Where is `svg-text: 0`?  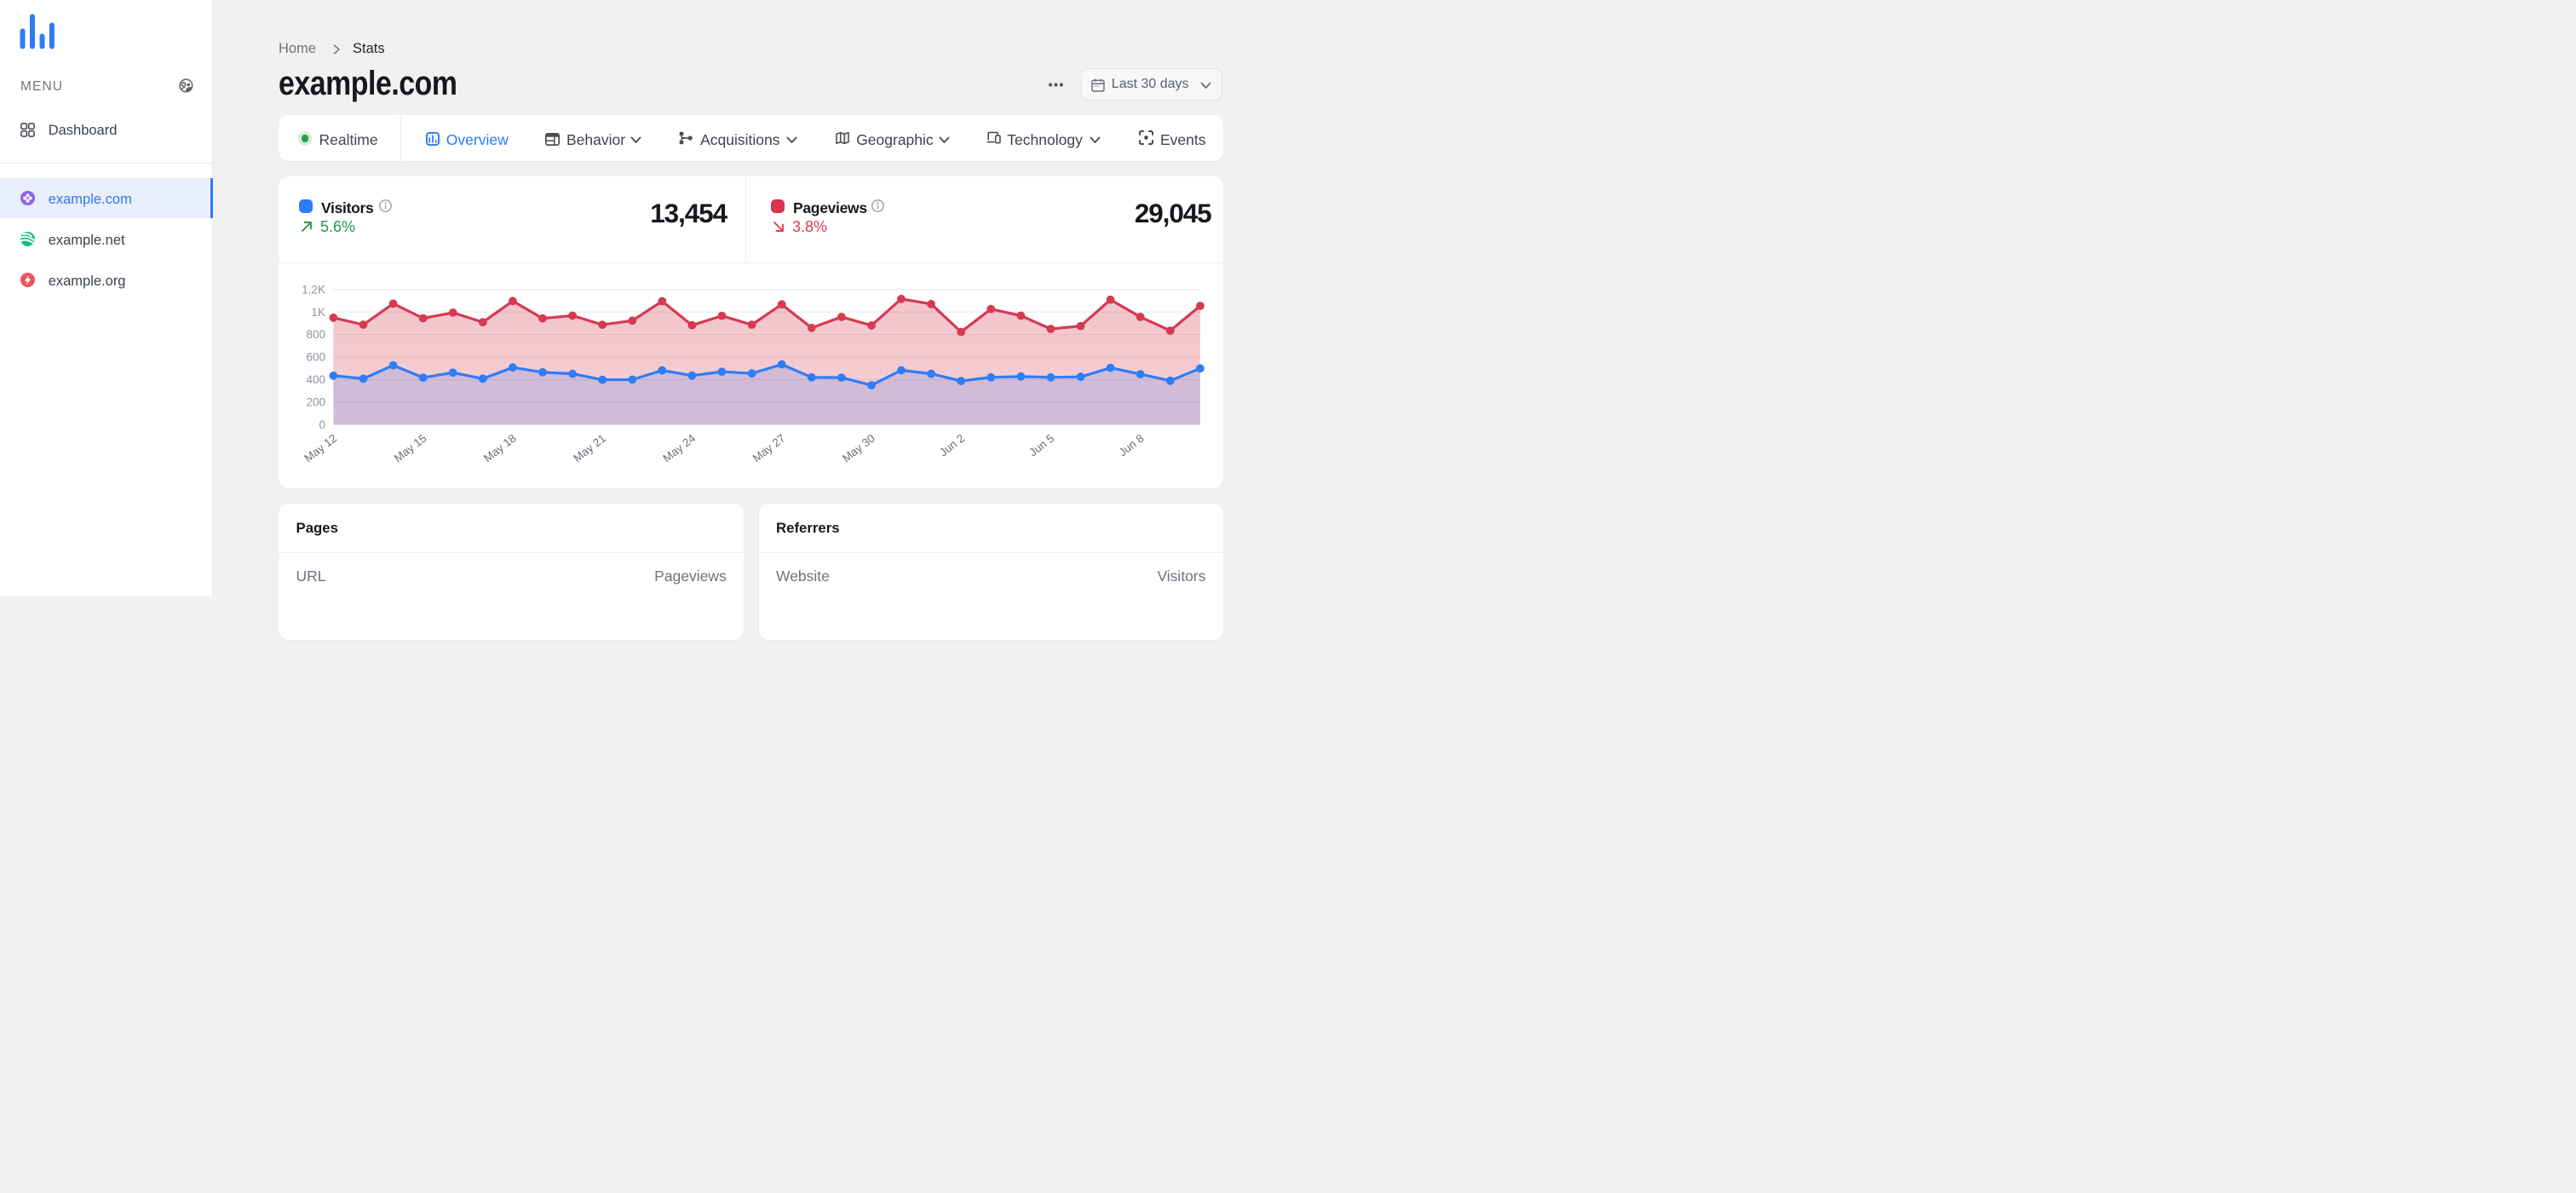 svg-text: 0 is located at coordinates (322, 424).